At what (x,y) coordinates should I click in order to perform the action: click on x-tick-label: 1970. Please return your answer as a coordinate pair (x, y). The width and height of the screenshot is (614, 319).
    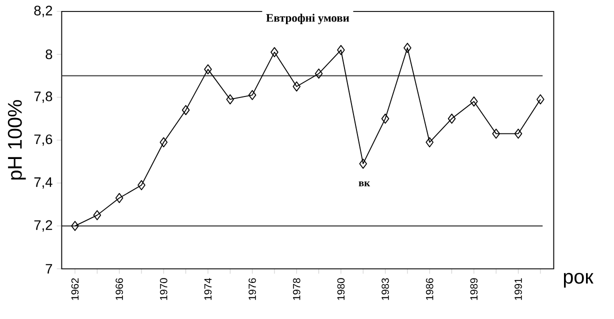
    Looking at the image, I should click on (164, 289).